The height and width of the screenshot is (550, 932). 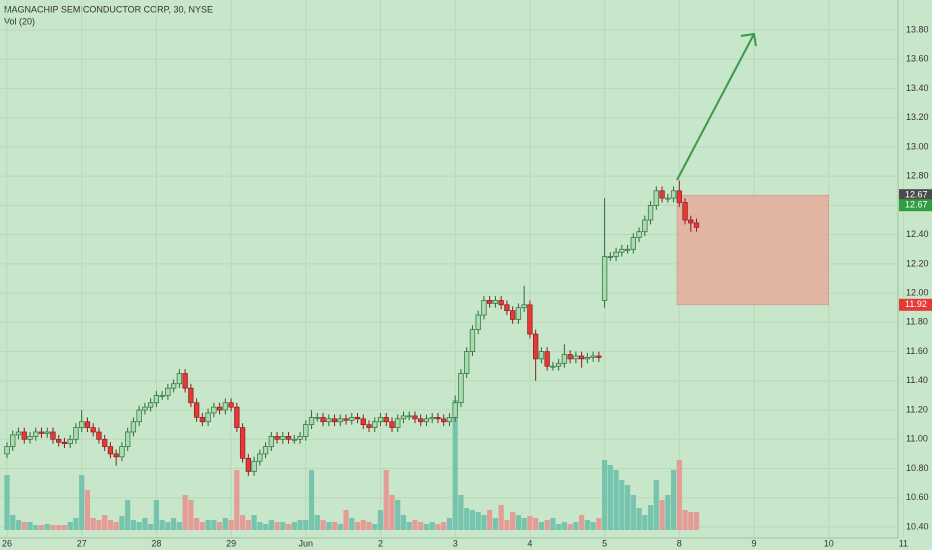 I want to click on y-tick-label: 12.20, so click(x=917, y=263).